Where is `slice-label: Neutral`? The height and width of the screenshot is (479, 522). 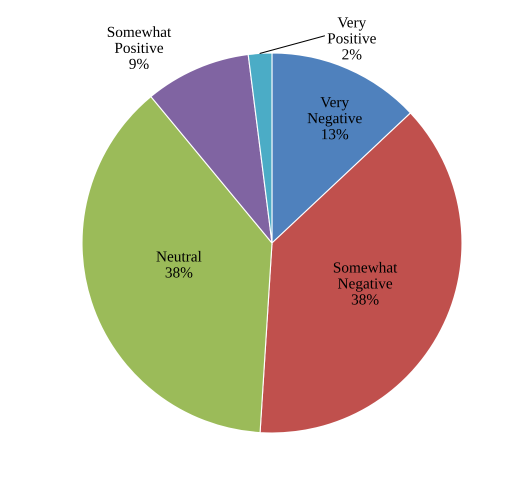
slice-label: Neutral is located at coordinates (179, 256).